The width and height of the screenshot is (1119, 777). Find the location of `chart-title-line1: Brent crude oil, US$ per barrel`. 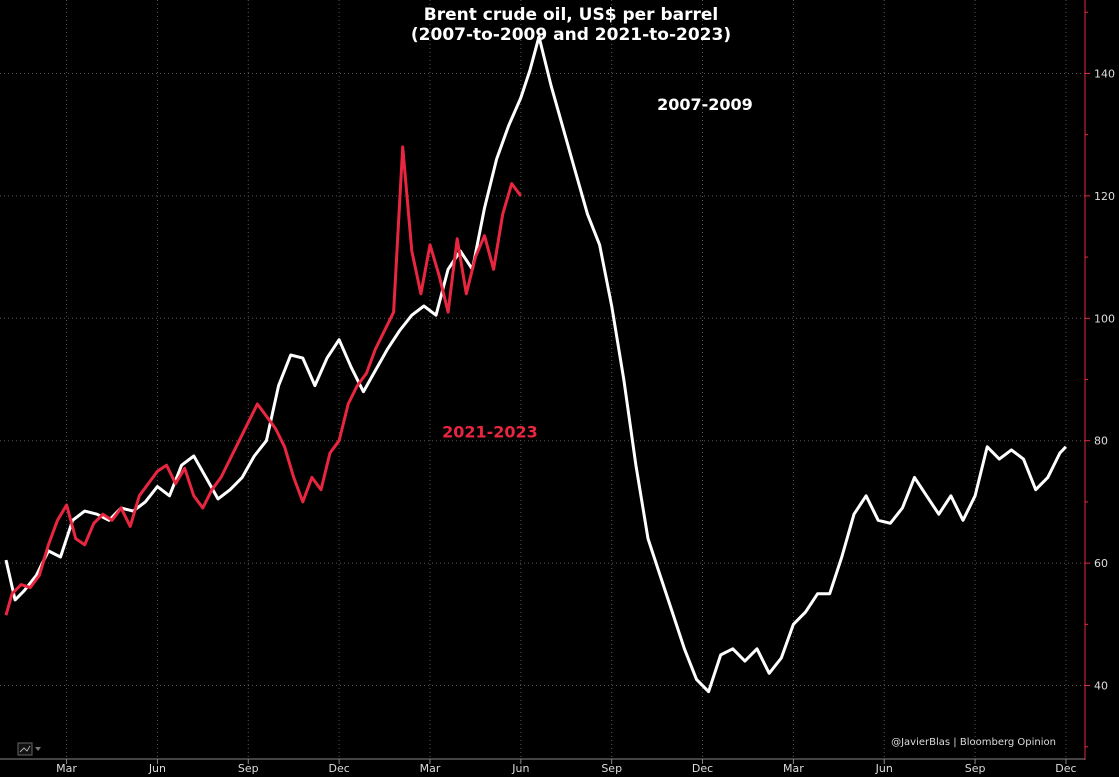

chart-title-line1: Brent crude oil, US$ per barrel is located at coordinates (571, 15).